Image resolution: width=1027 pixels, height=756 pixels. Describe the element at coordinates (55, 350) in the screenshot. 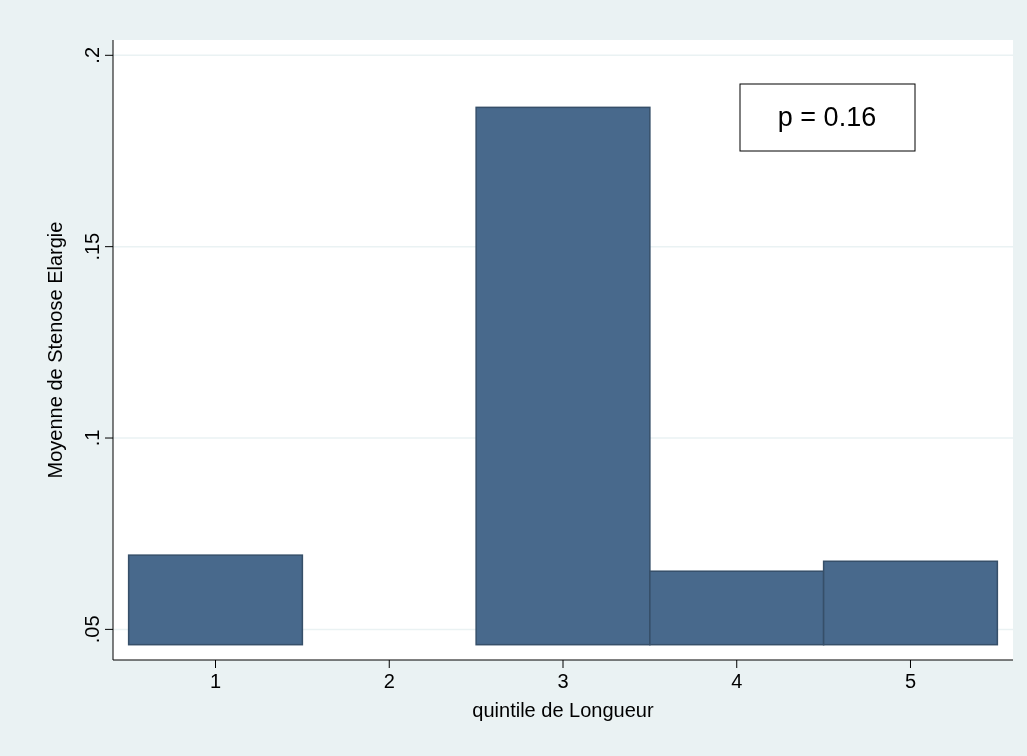

I see `y-axis-title: Moyenne de Stenose Elargie` at that location.